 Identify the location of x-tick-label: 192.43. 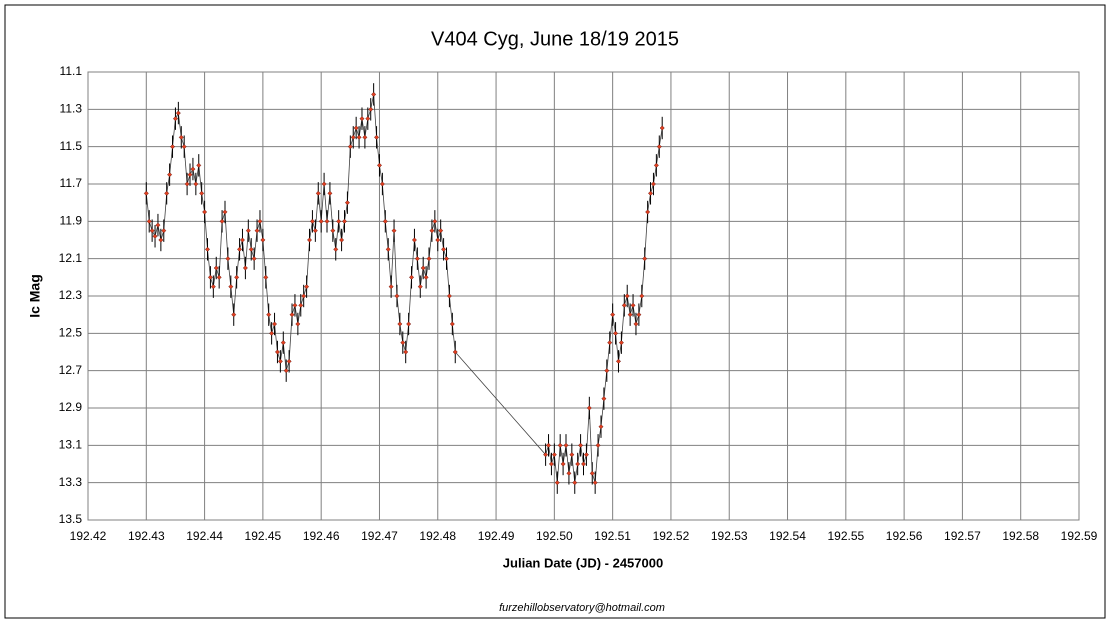
(146, 536).